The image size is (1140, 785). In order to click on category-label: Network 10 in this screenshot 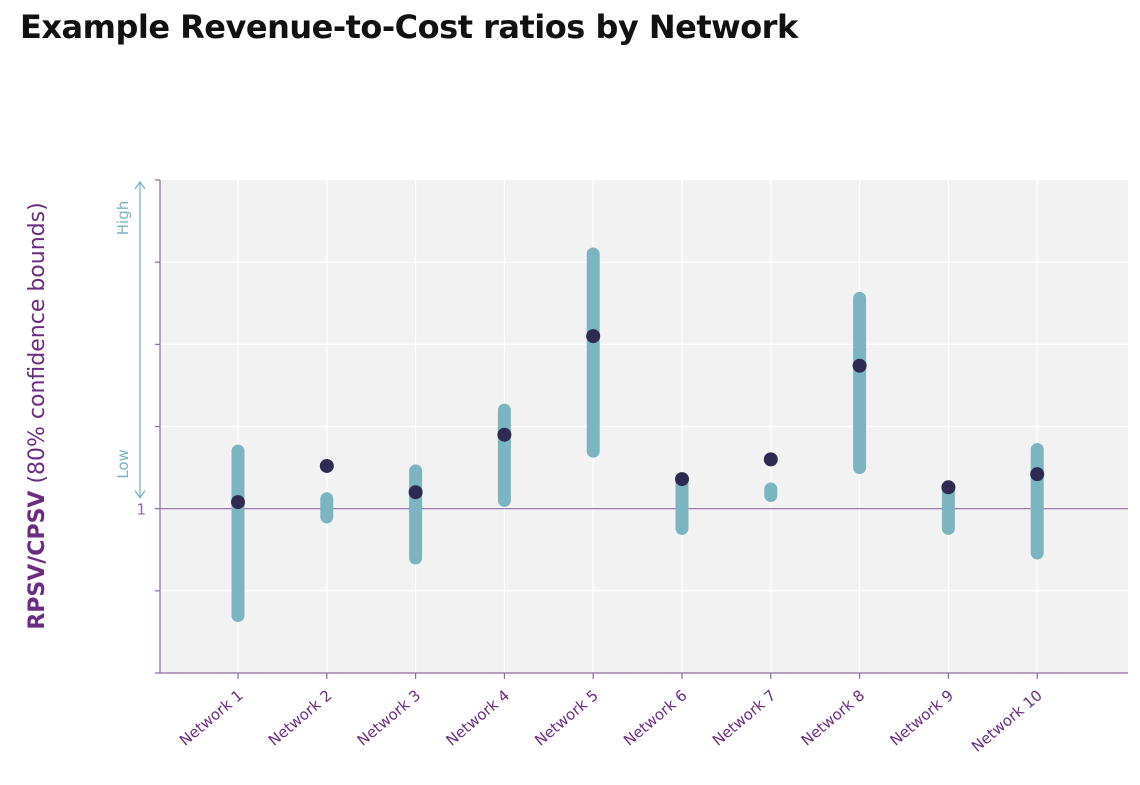, I will do `click(1007, 720)`.